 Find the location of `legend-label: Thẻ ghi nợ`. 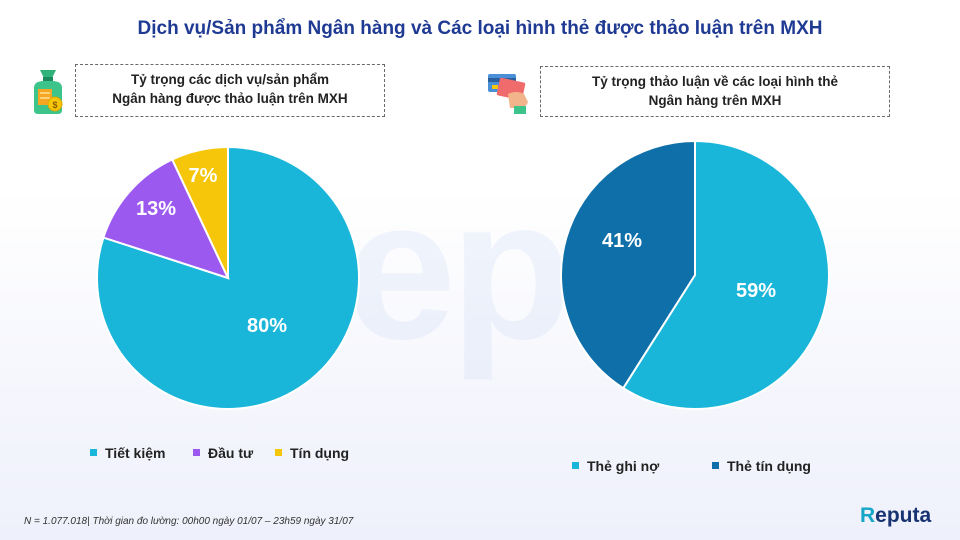

legend-label: Thẻ ghi nợ is located at coordinates (623, 466).